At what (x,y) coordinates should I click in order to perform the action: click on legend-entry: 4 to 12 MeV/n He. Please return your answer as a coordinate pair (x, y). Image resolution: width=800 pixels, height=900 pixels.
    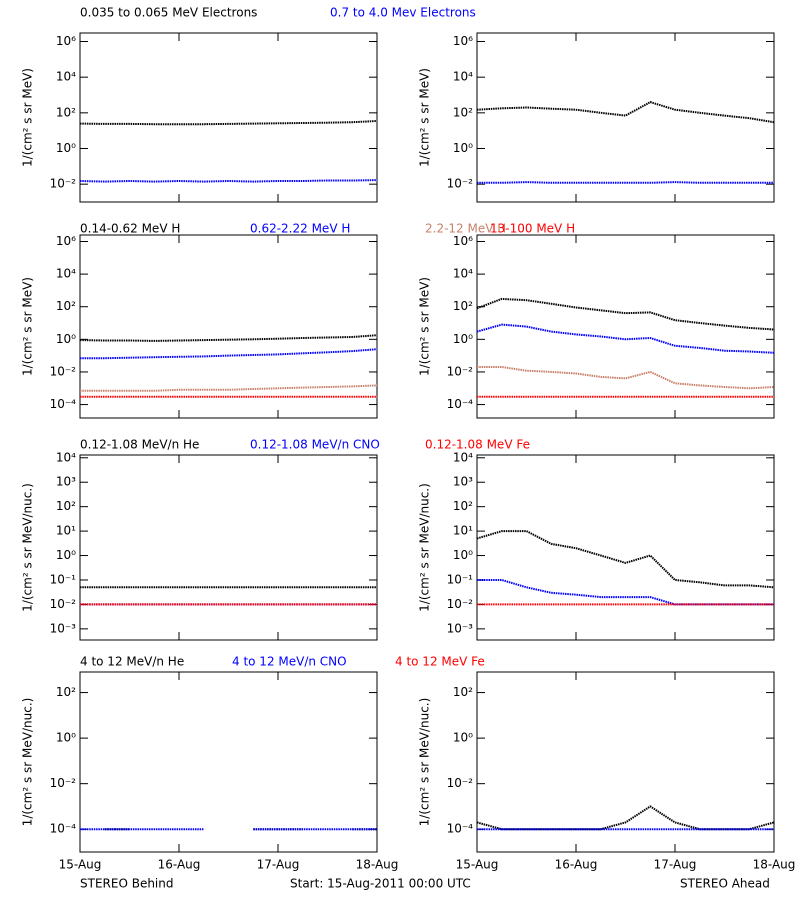
    Looking at the image, I should click on (132, 662).